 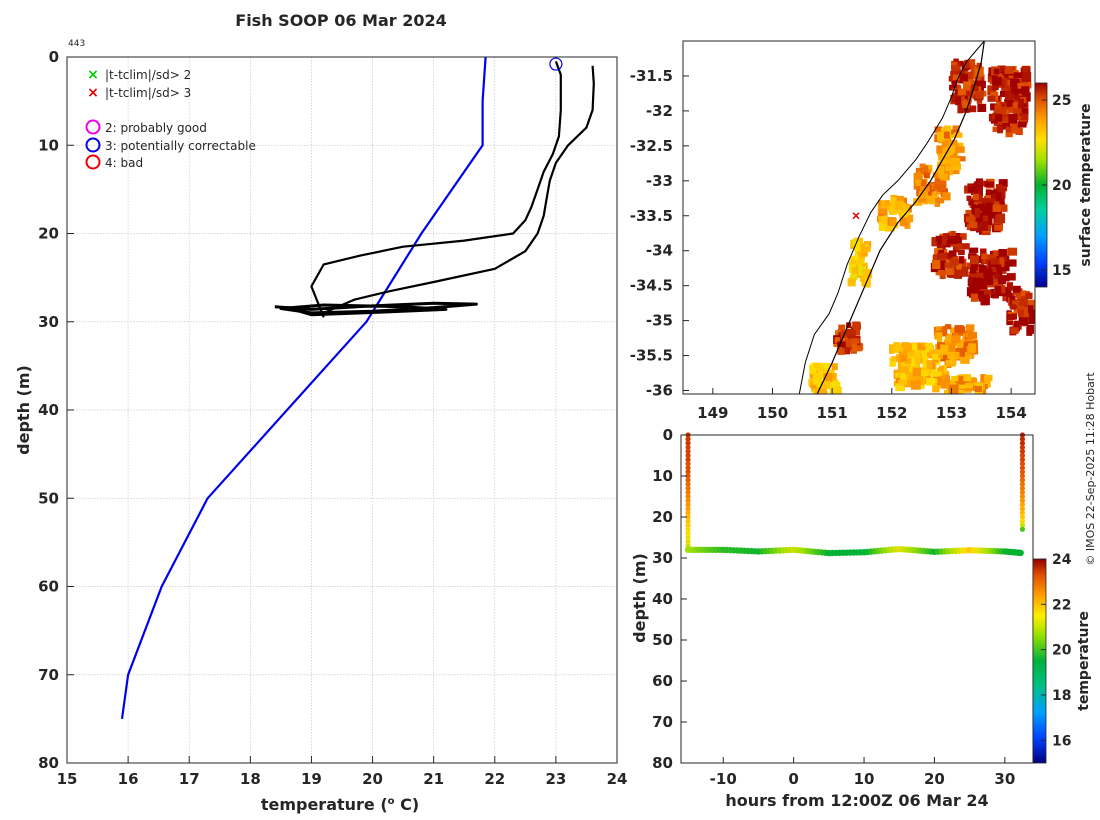 What do you see at coordinates (662, 681) in the screenshot?
I see `timeseries-y-tick: 60` at bounding box center [662, 681].